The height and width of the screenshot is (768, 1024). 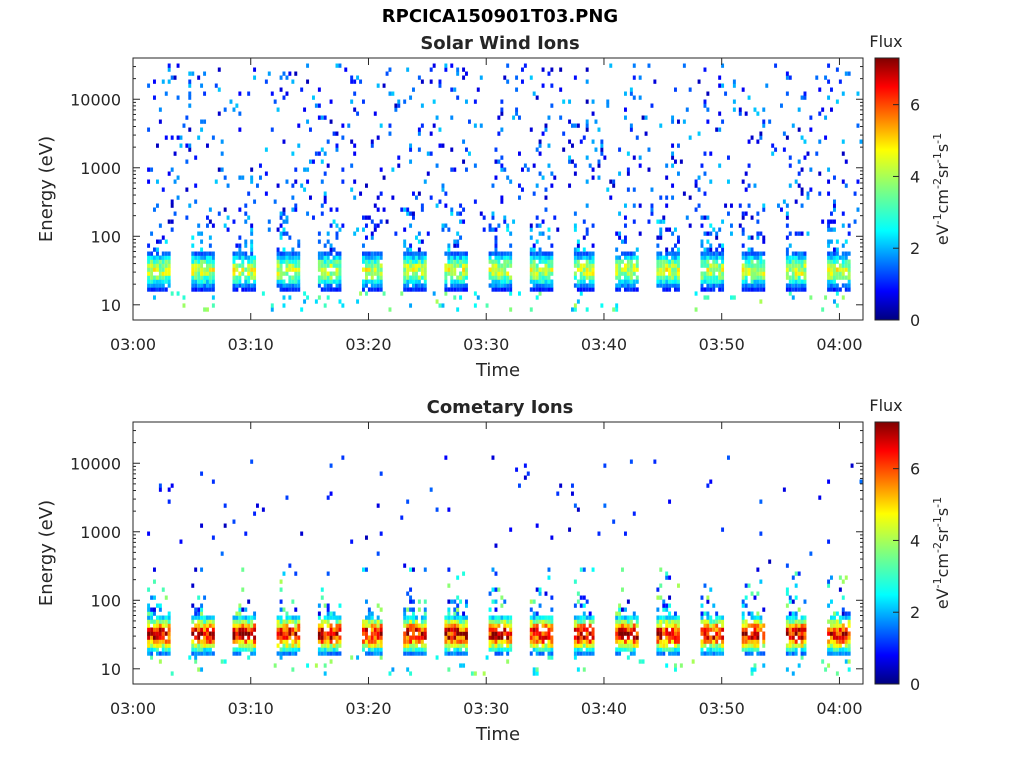 What do you see at coordinates (368, 344) in the screenshot?
I see `x-tick-label: 03:20` at bounding box center [368, 344].